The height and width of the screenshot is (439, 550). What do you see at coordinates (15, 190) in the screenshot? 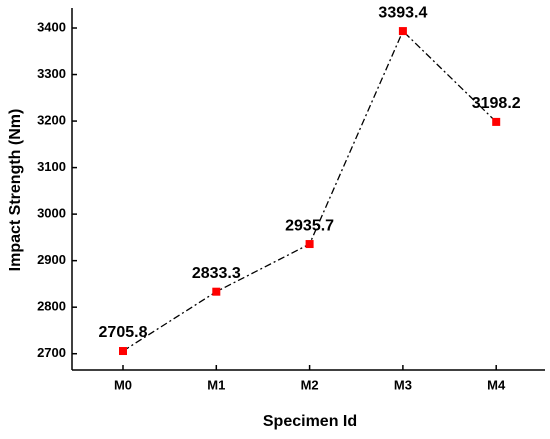
I see `y-axis-title: Impact Strength (Nm)` at bounding box center [15, 190].